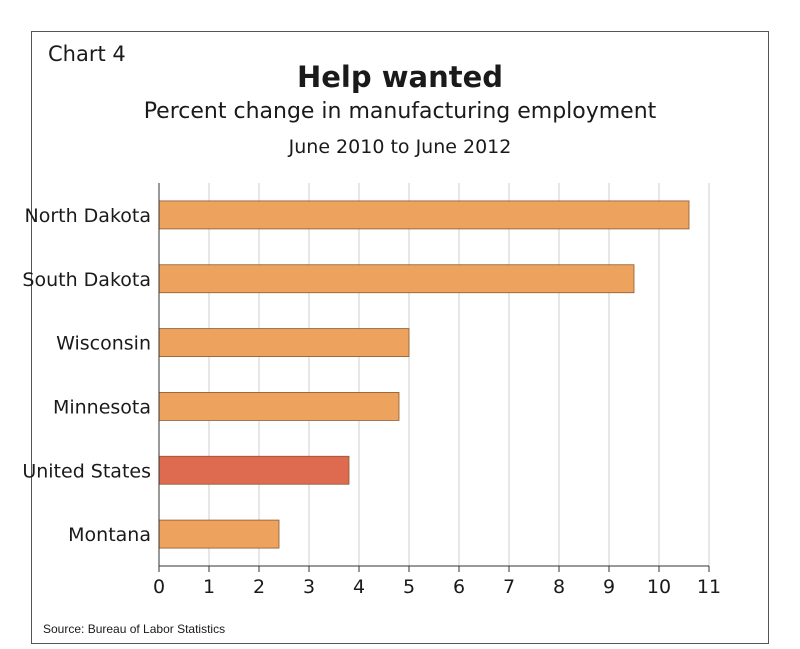 The height and width of the screenshot is (649, 800). I want to click on x-tick-label: 10, so click(659, 587).